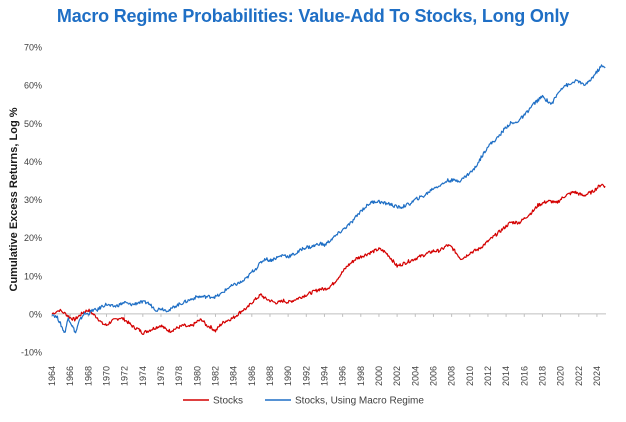 The width and height of the screenshot is (626, 422). What do you see at coordinates (288, 376) in the screenshot?
I see `x-tick-label: 1990` at bounding box center [288, 376].